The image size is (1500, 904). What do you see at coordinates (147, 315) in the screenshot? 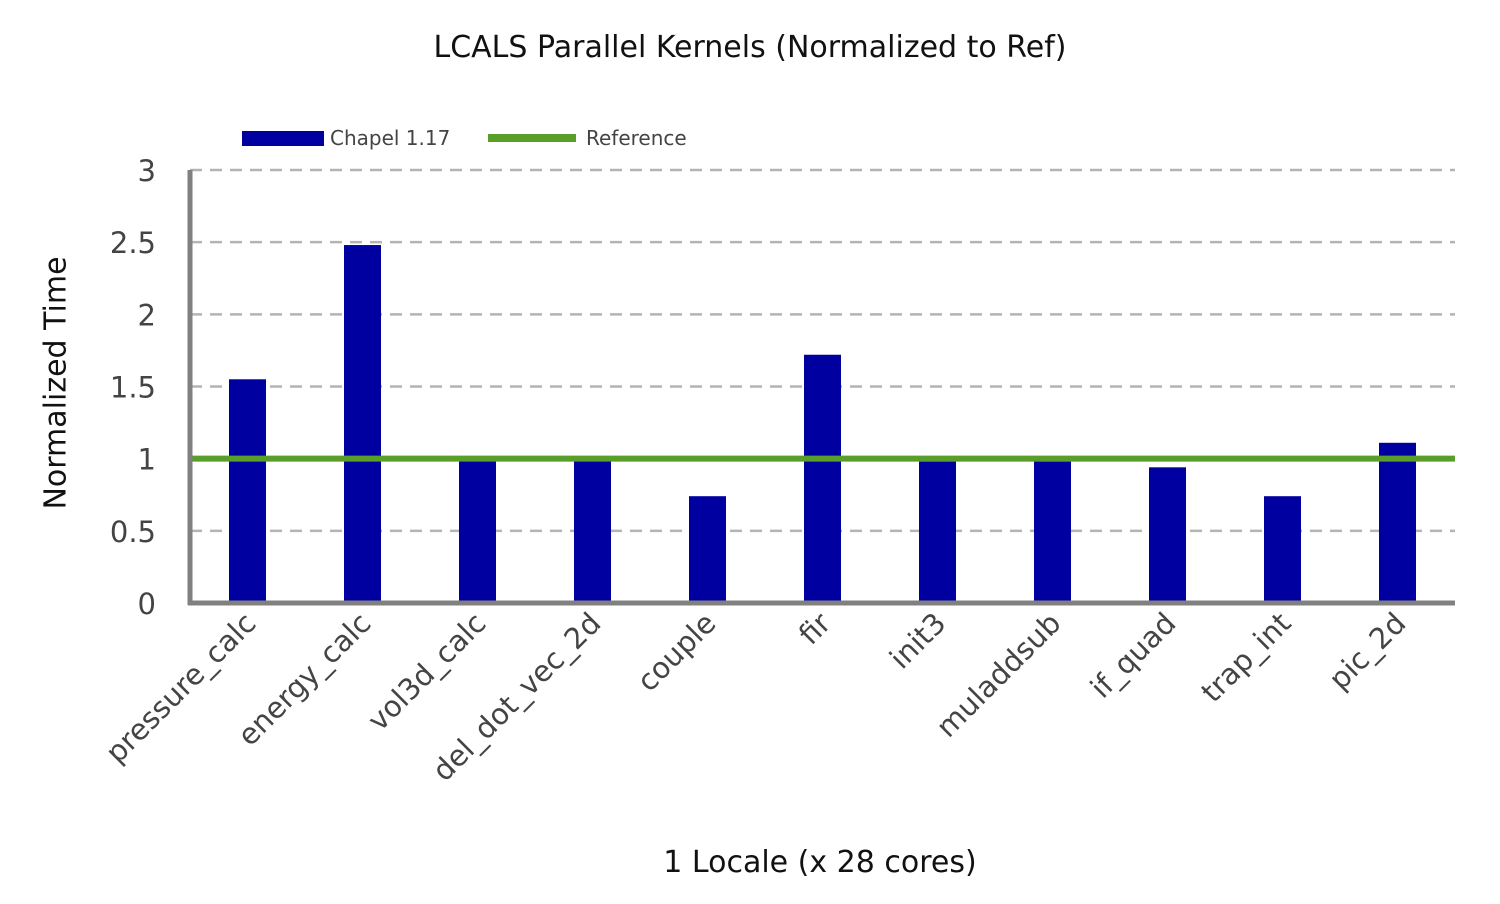
I see `y-tick-label: 2` at bounding box center [147, 315].